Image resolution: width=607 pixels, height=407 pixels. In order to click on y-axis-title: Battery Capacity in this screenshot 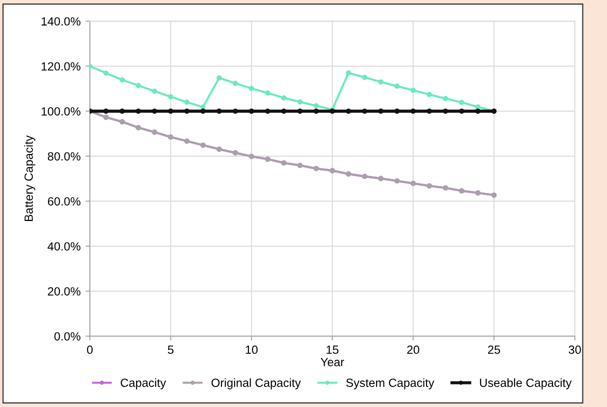, I will do `click(30, 178)`.